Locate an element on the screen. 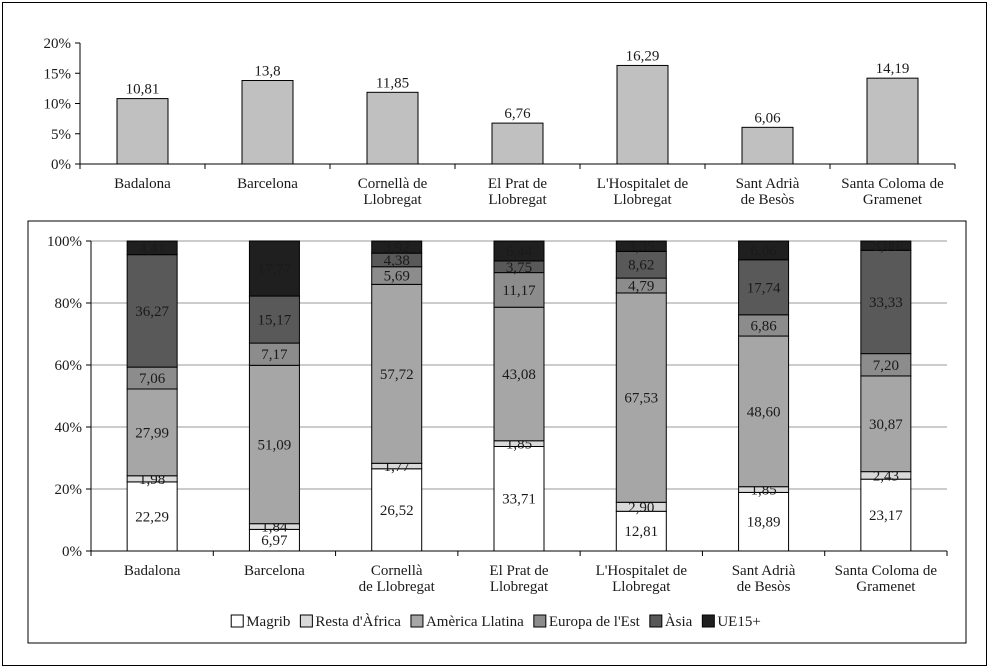 Image resolution: width=991 pixels, height=670 pixels. segment-value-label: 17,77 is located at coordinates (275, 270).